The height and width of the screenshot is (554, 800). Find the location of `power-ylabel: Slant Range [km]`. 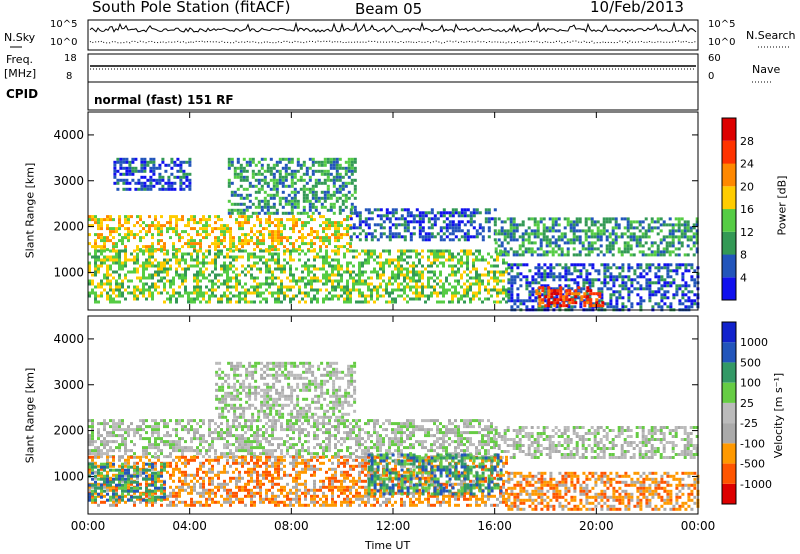

power-ylabel: Slant Range [km] is located at coordinates (30, 210).